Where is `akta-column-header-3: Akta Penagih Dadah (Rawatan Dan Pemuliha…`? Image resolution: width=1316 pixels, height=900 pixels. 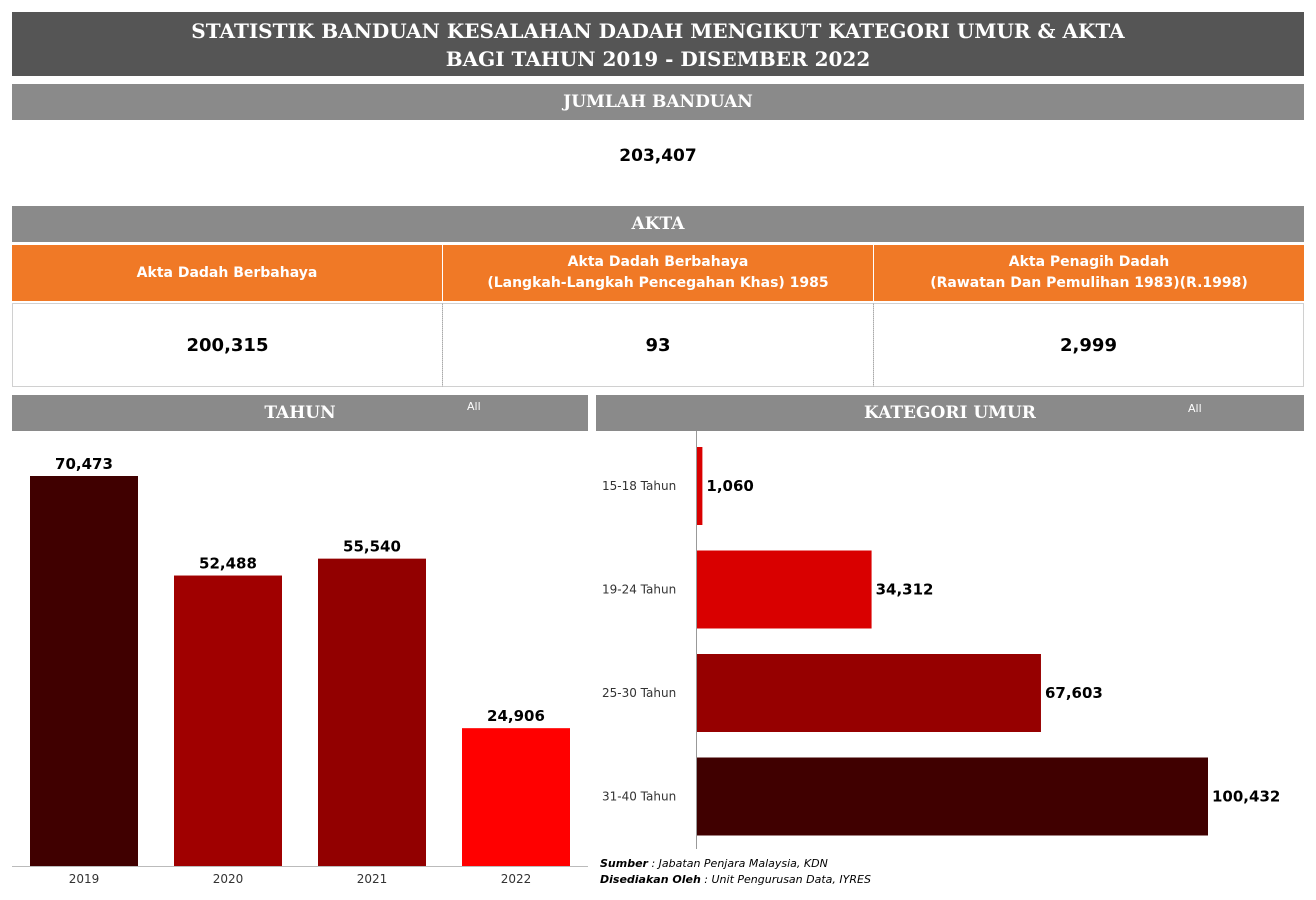 akta-column-header-3: Akta Penagih Dadah (Rawatan Dan Pemuliha… is located at coordinates (1089, 273).